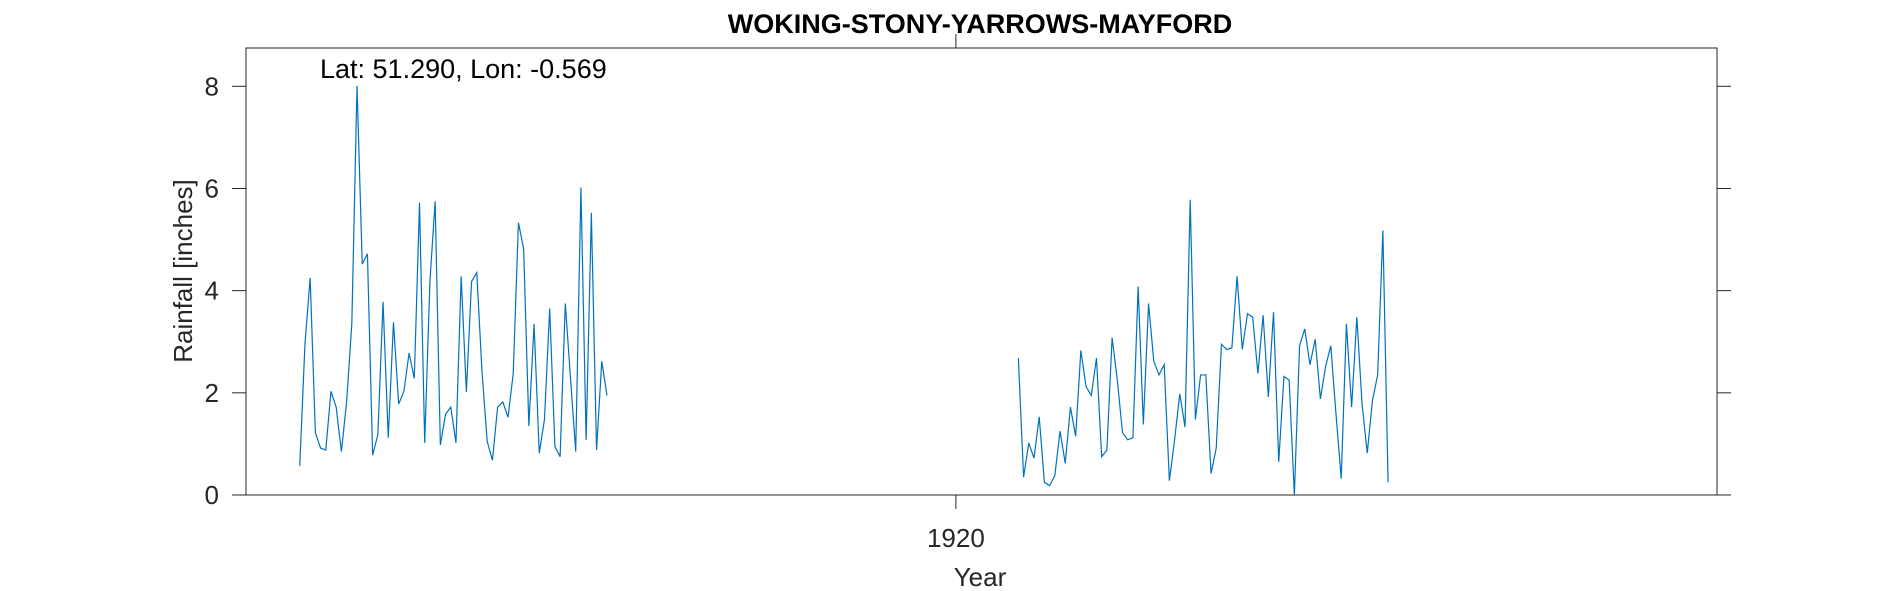 The height and width of the screenshot is (591, 1890). I want to click on y-tick-label: 0, so click(212, 495).